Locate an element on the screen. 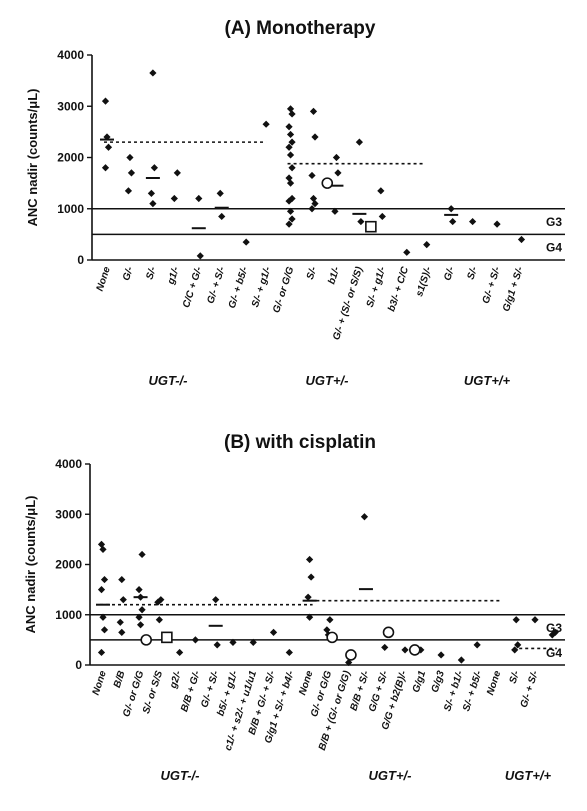  group-label: UGT+/+ is located at coordinates (487, 380).